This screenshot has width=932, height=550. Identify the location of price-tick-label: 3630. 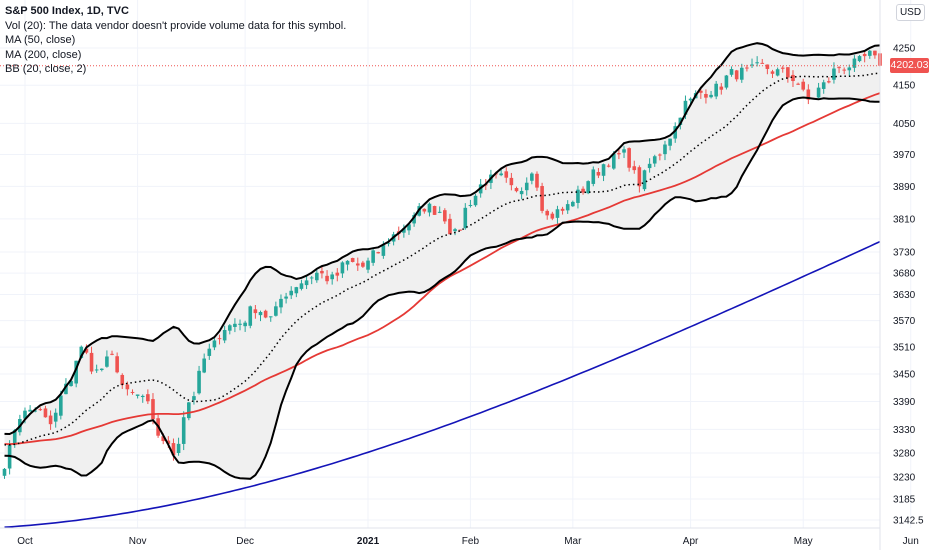
(904, 295).